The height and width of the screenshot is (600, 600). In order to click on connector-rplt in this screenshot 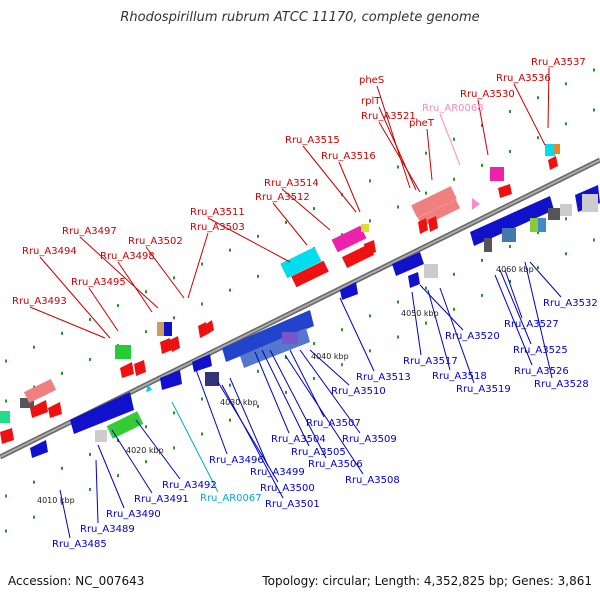, I will do `click(397, 148)`.